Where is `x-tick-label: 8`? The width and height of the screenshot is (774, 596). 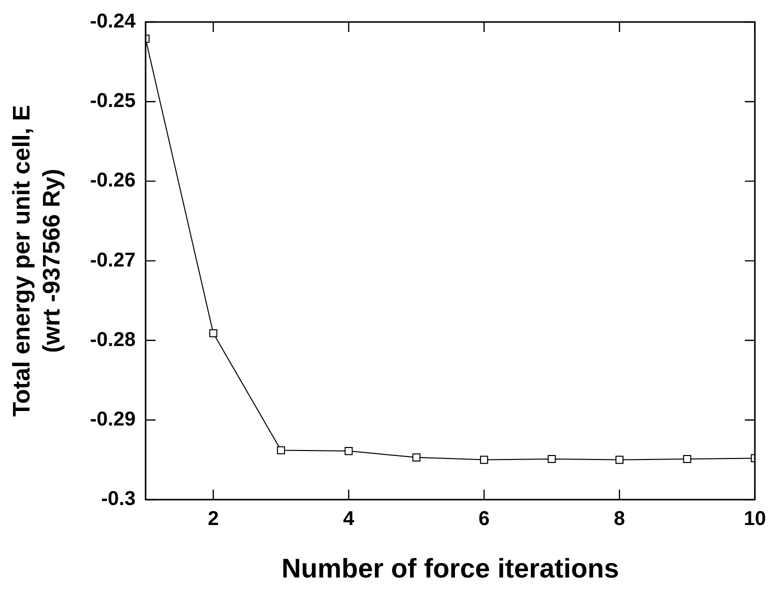
x-tick-label: 8 is located at coordinates (620, 519).